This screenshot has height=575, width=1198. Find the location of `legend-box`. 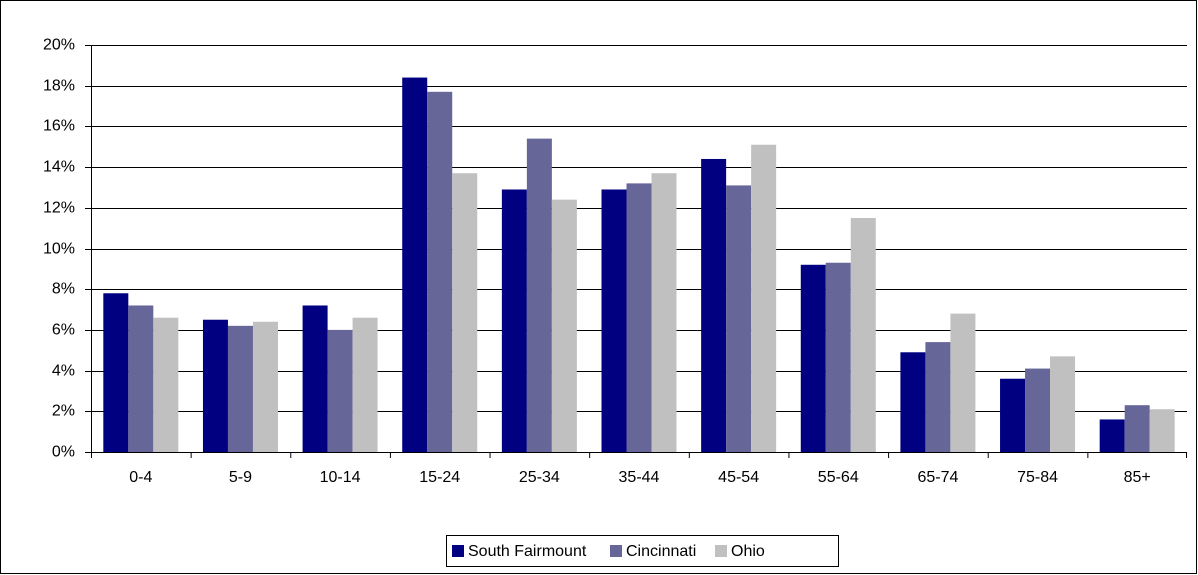

legend-box is located at coordinates (642, 551).